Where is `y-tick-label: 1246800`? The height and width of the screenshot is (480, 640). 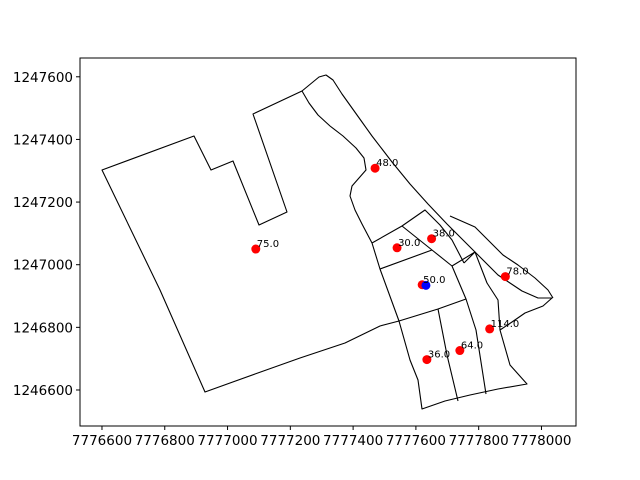 y-tick-label: 1246800 is located at coordinates (43, 328).